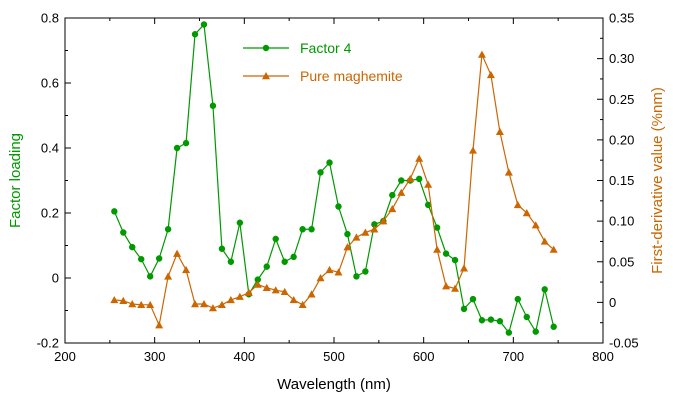  What do you see at coordinates (244, 356) in the screenshot?
I see `x-tick-label-400: 400` at bounding box center [244, 356].